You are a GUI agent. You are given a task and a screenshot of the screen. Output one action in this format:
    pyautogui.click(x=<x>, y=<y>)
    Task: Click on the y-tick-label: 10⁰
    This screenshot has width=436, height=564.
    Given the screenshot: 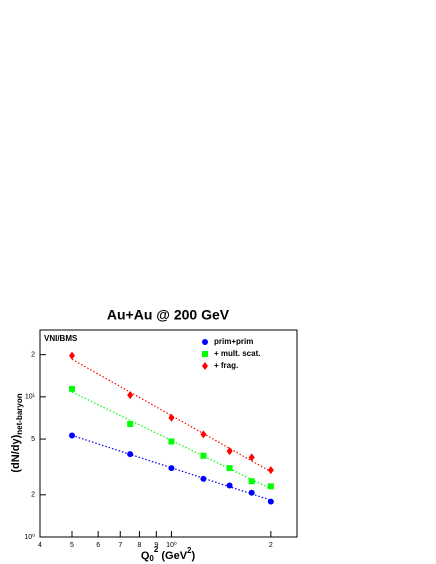 What is the action you would take?
    pyautogui.click(x=29, y=537)
    